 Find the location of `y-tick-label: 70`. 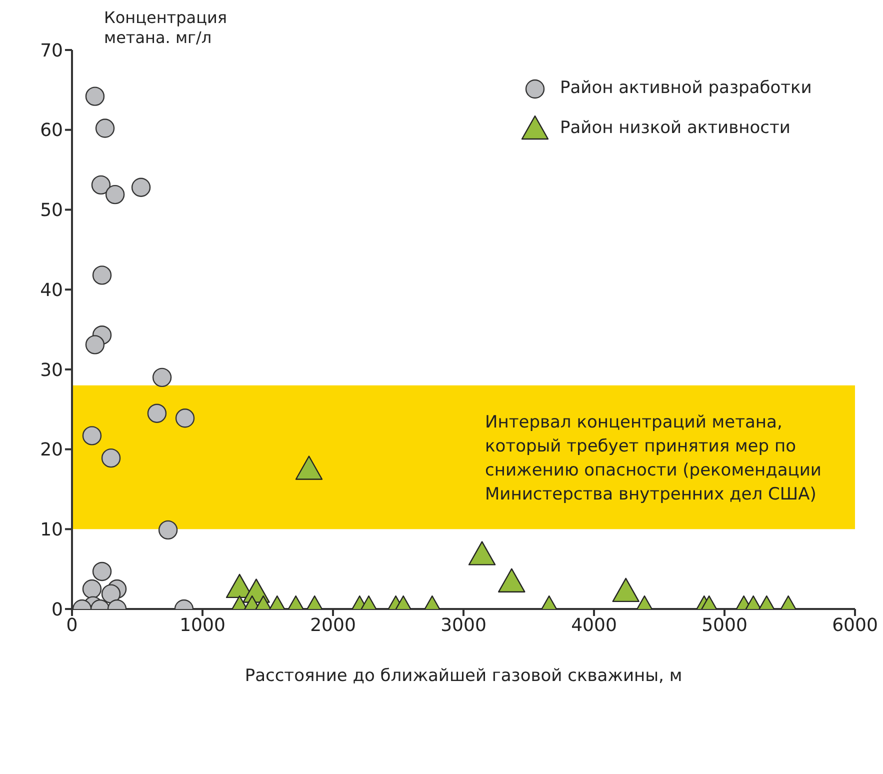

y-tick-label: 70 is located at coordinates (51, 51).